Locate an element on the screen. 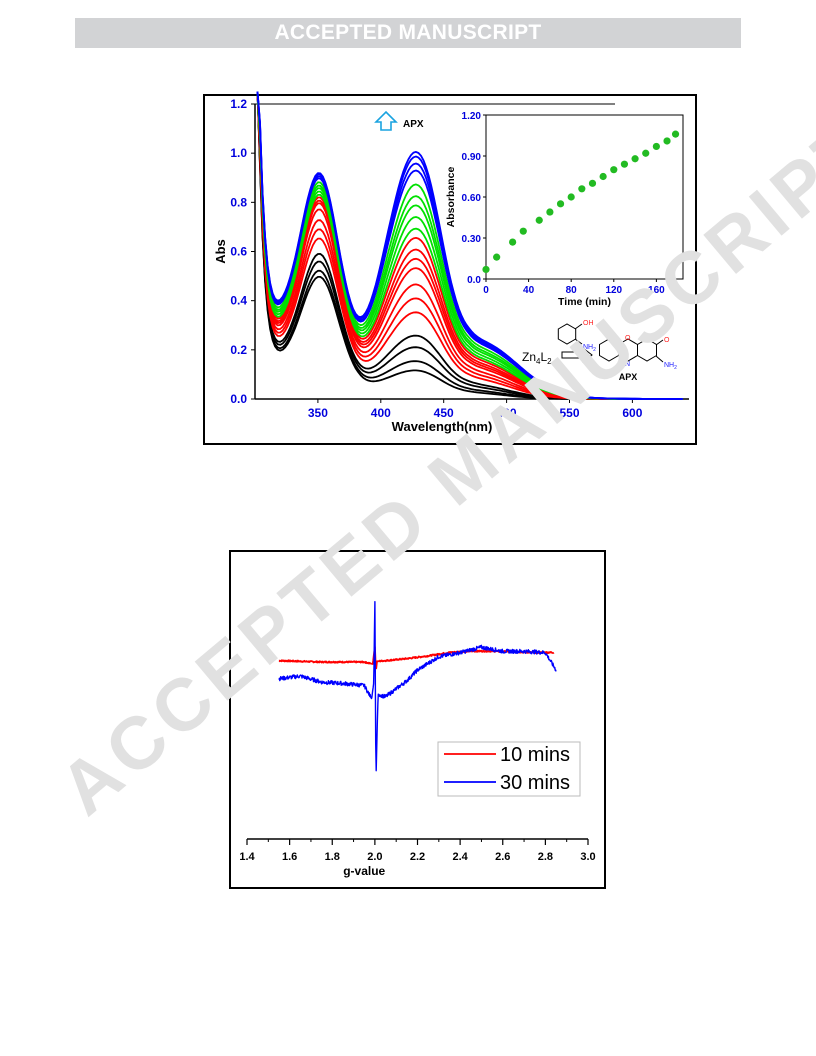 Image resolution: width=816 pixels, height=1056 pixels. inset-y-tick-label: 0.60 is located at coordinates (472, 198).